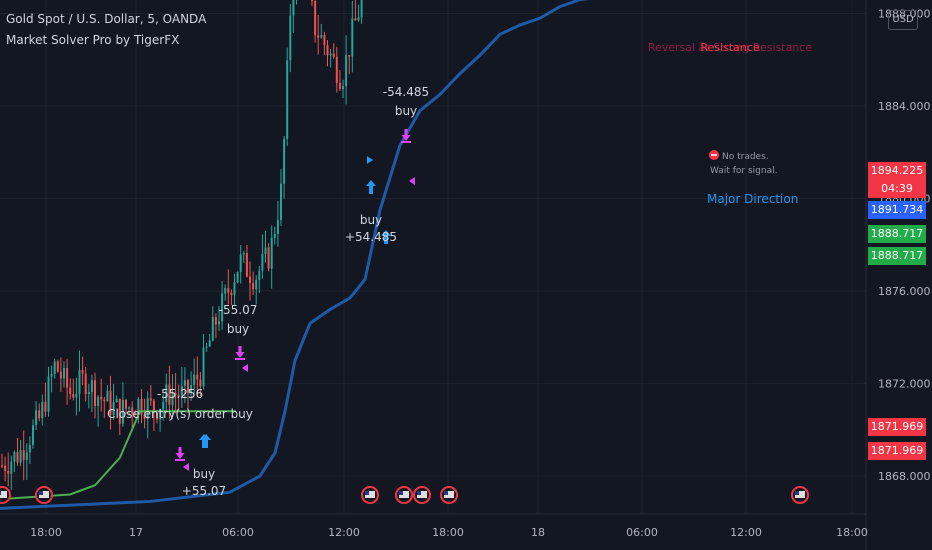 The image size is (932, 550). What do you see at coordinates (897, 256) in the screenshot?
I see `green-price-tag-2: 1888.717` at bounding box center [897, 256].